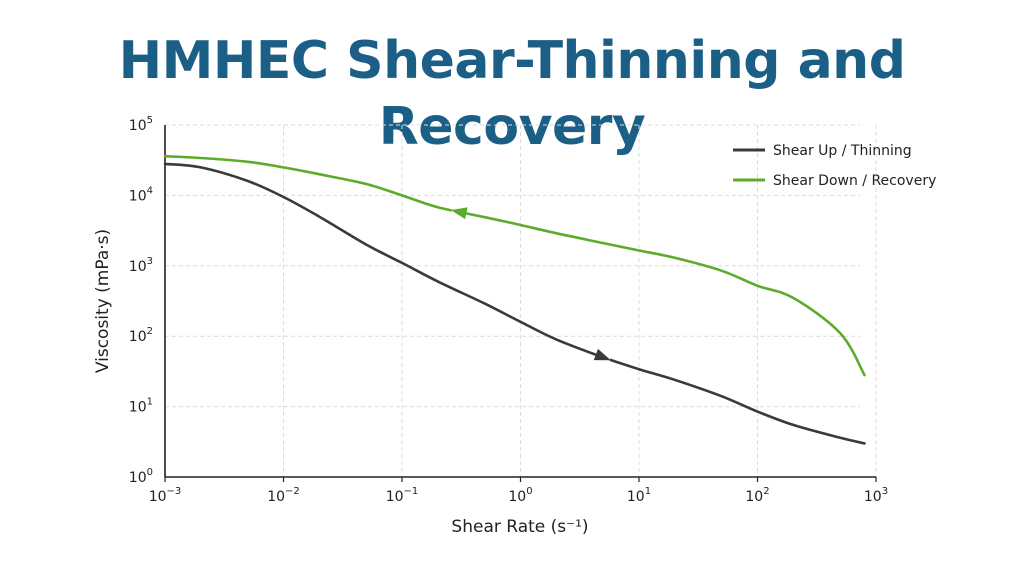  Describe the element at coordinates (141, 300) in the screenshot. I see `y-tick-labels: 10⁰ 10¹ 10² 10³ 10⁴ 10⁵` at that location.